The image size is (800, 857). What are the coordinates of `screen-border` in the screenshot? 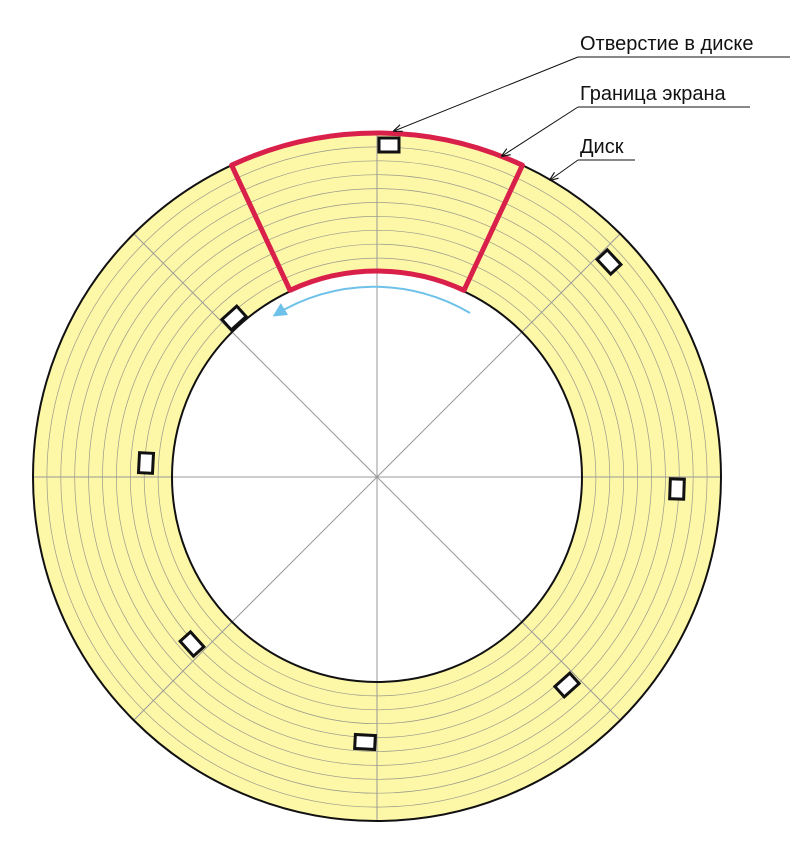 It's located at (377, 211).